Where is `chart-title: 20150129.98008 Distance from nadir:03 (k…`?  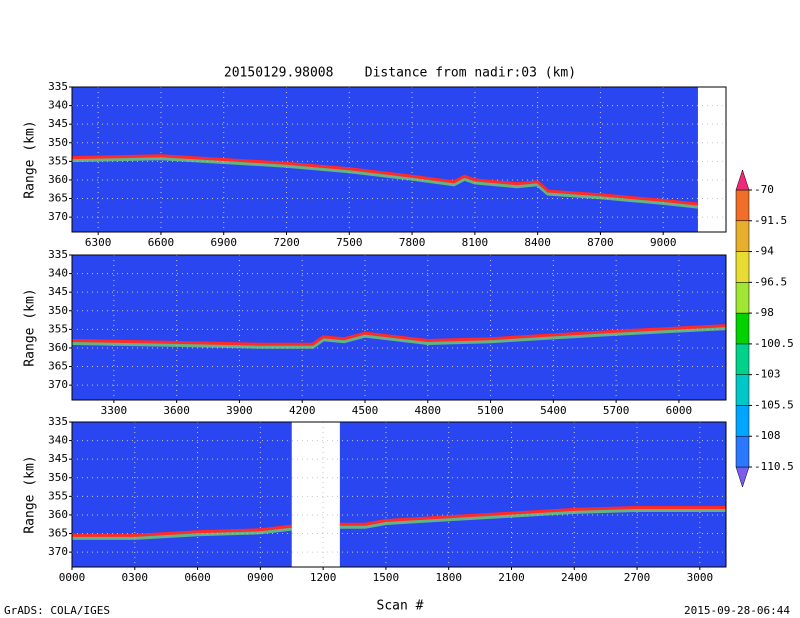
chart-title: 20150129.98008 Distance from nadir:03 (k… is located at coordinates (400, 73).